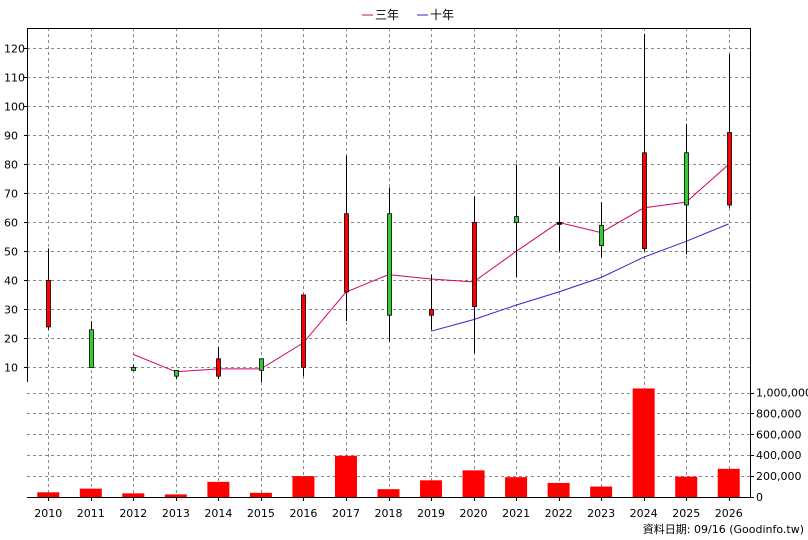 This screenshot has height=540, width=808. I want to click on candle-2011, so click(91, 344).